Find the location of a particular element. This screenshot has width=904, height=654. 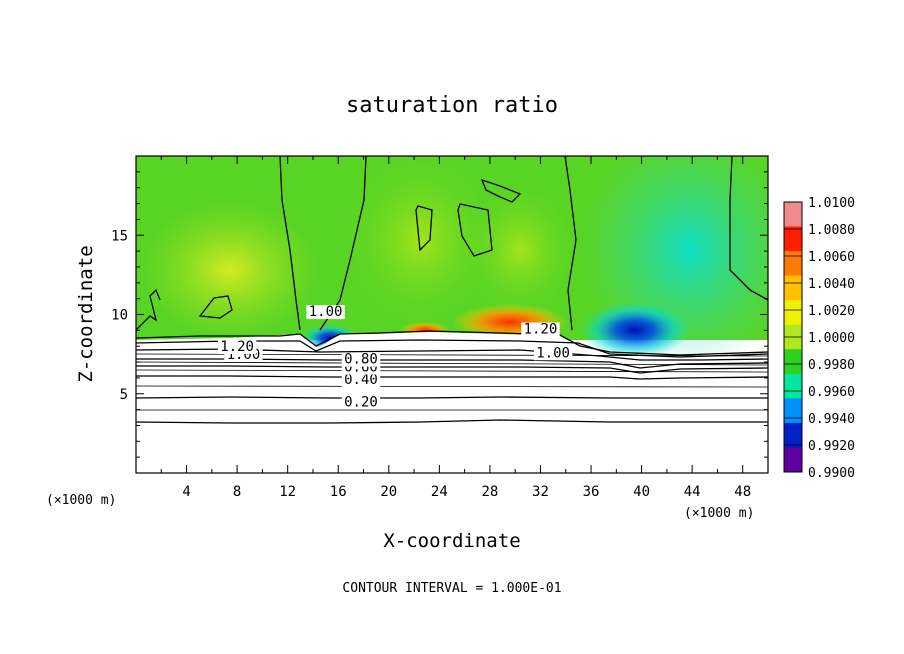

x-tick-label: 12 is located at coordinates (287, 492).